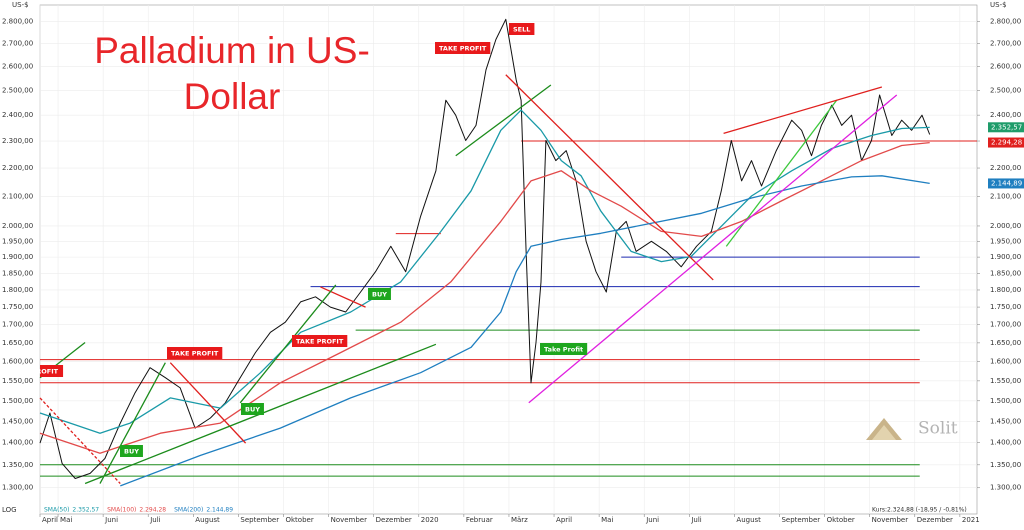  Describe the element at coordinates (884, 432) in the screenshot. I see `logo-icon` at that location.